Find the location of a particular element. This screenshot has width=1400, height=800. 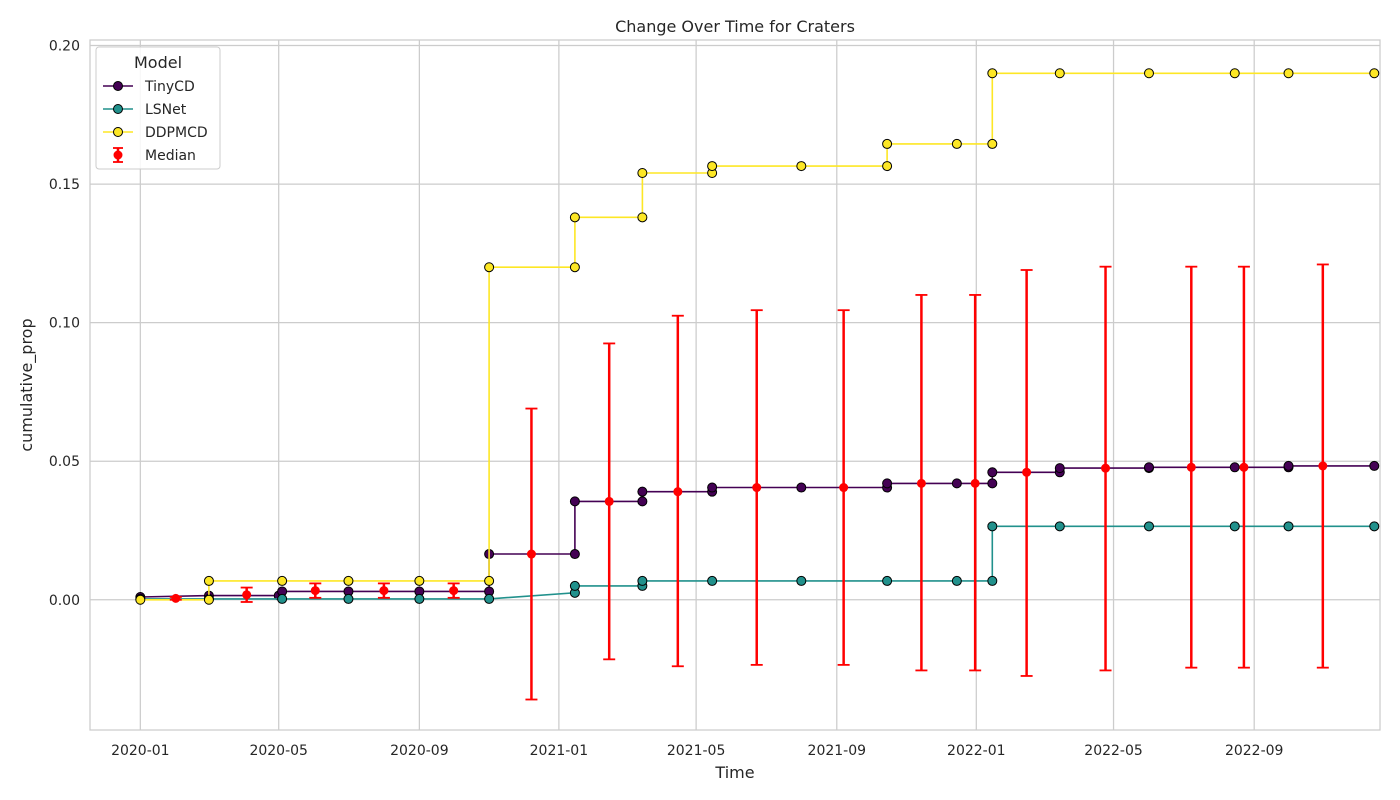

x-tick-label: 2021-01 is located at coordinates (559, 751).